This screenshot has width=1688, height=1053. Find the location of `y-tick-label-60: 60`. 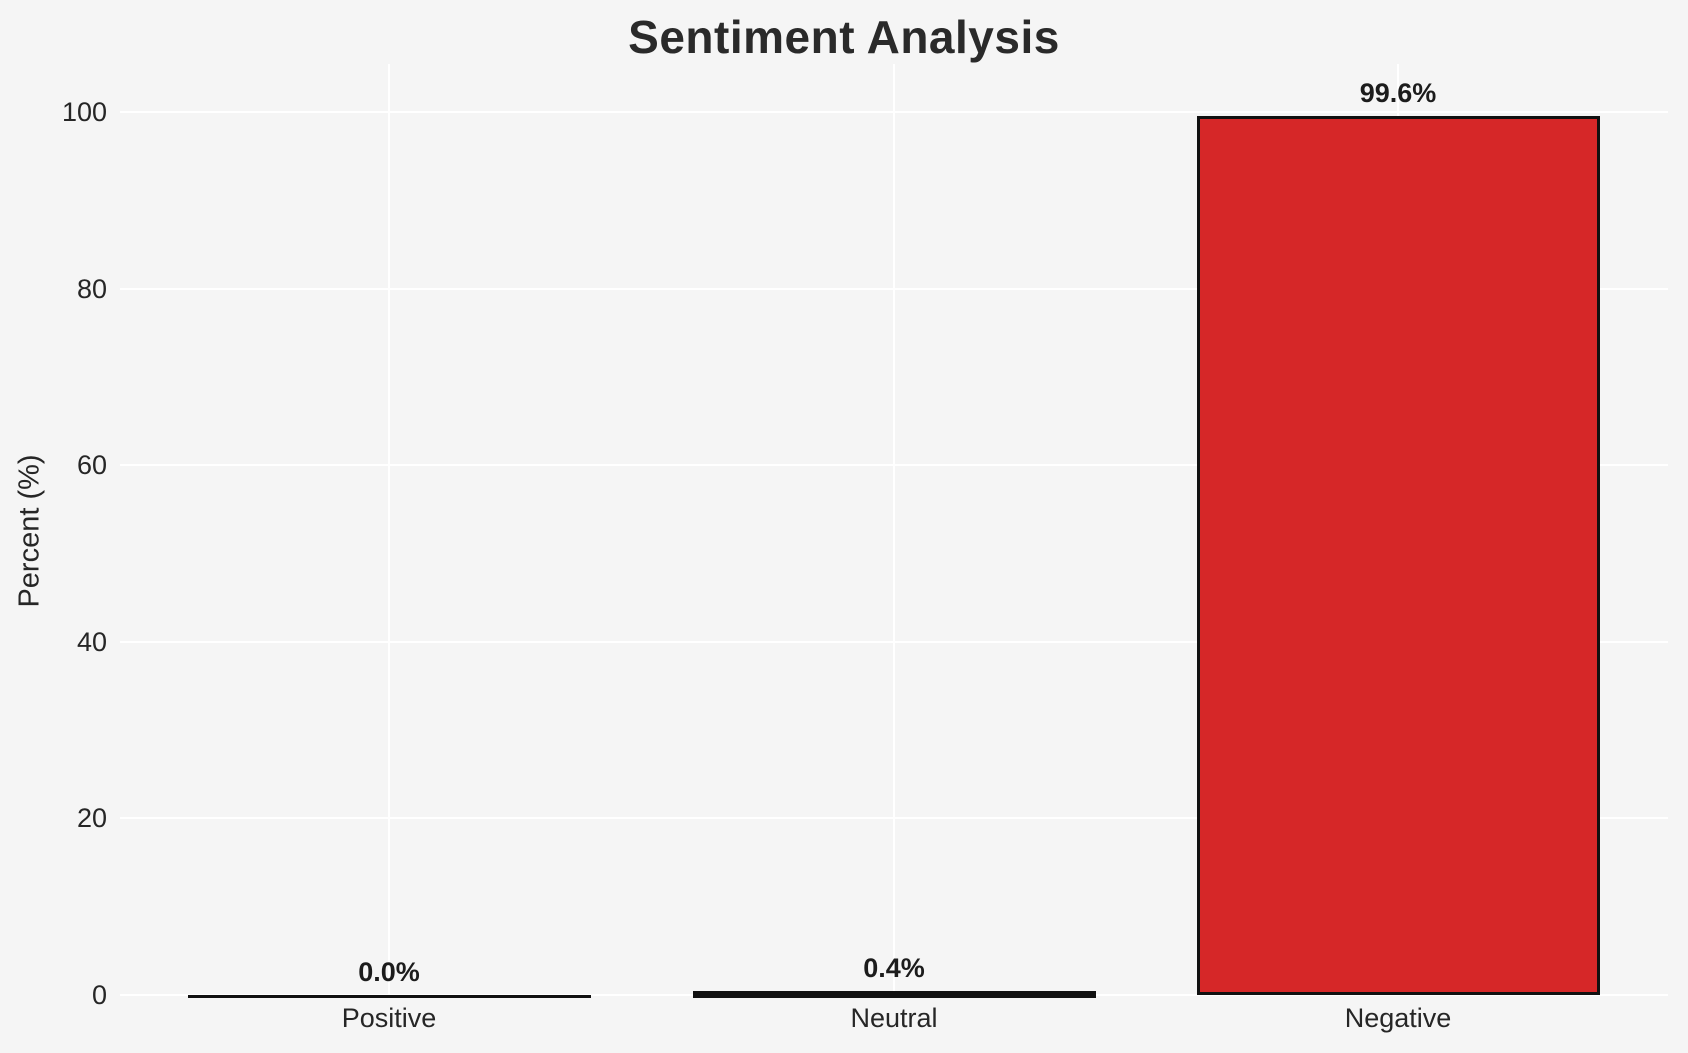

y-tick-label-60: 60 is located at coordinates (91, 465).